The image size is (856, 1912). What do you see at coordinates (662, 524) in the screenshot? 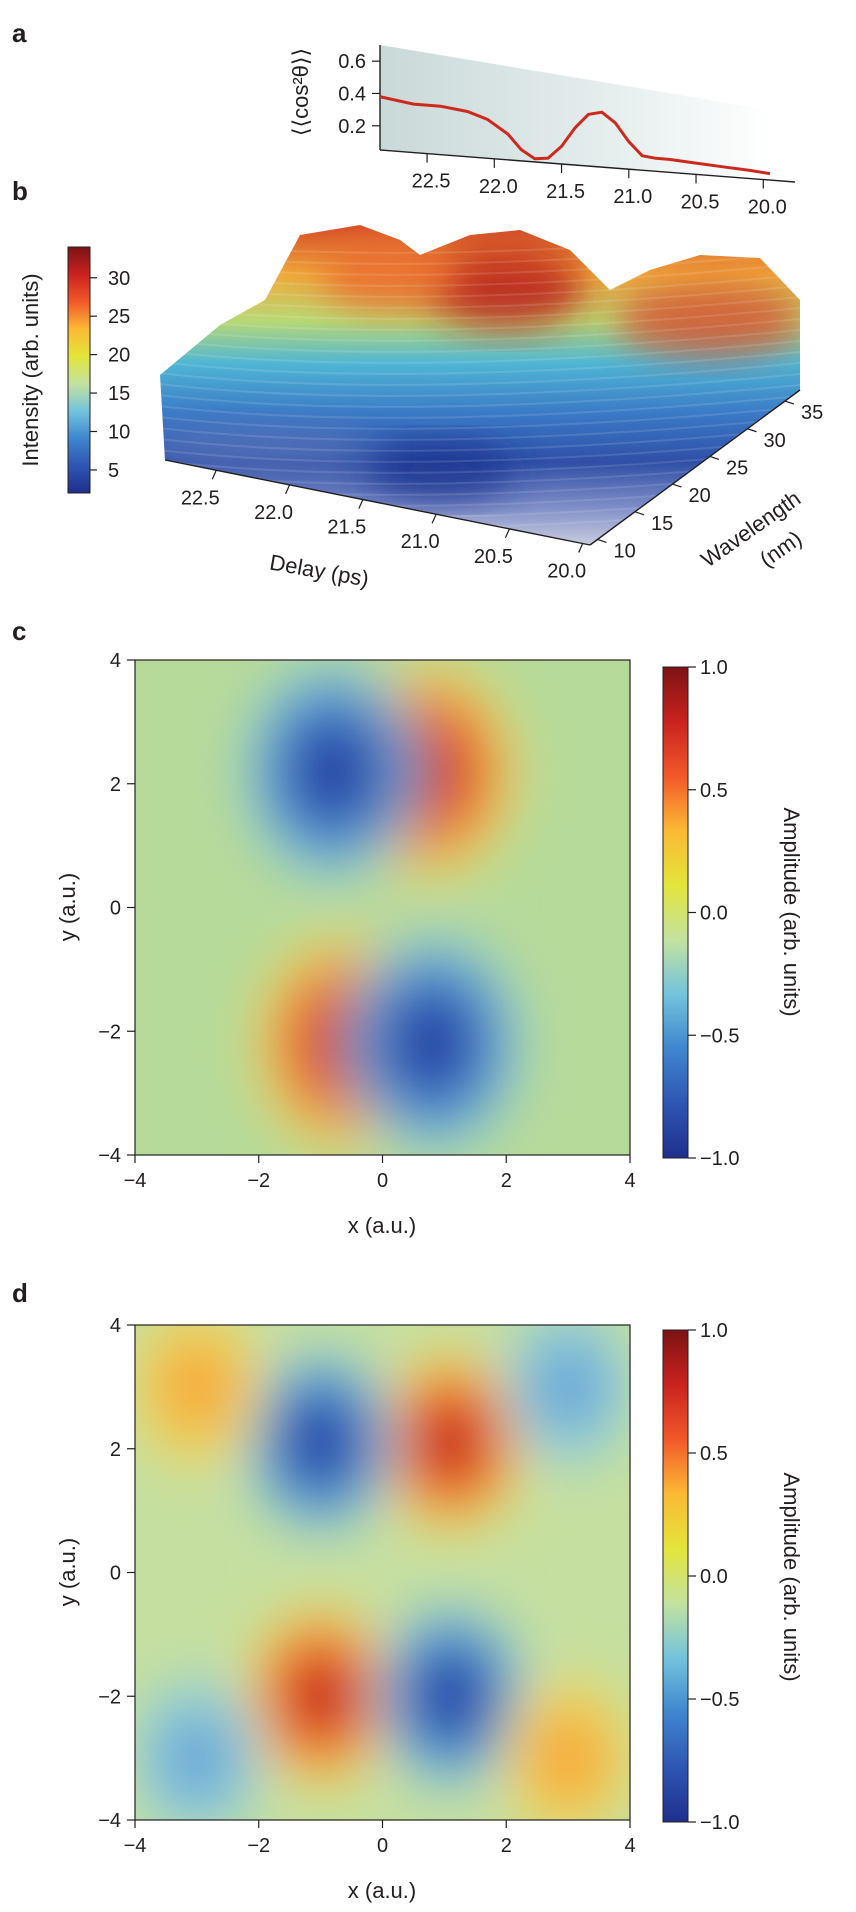
I see `panel-b-wavelength-tick-label: 15` at bounding box center [662, 524].